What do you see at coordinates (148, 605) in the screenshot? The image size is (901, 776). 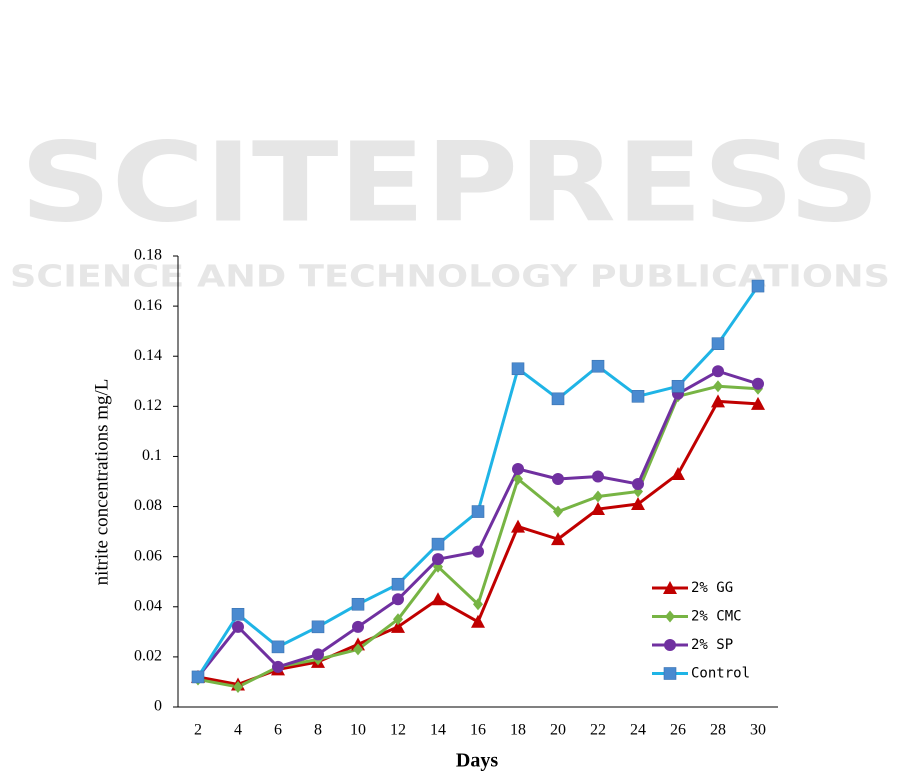 I see `y-tick-label: 0.04` at bounding box center [148, 605].